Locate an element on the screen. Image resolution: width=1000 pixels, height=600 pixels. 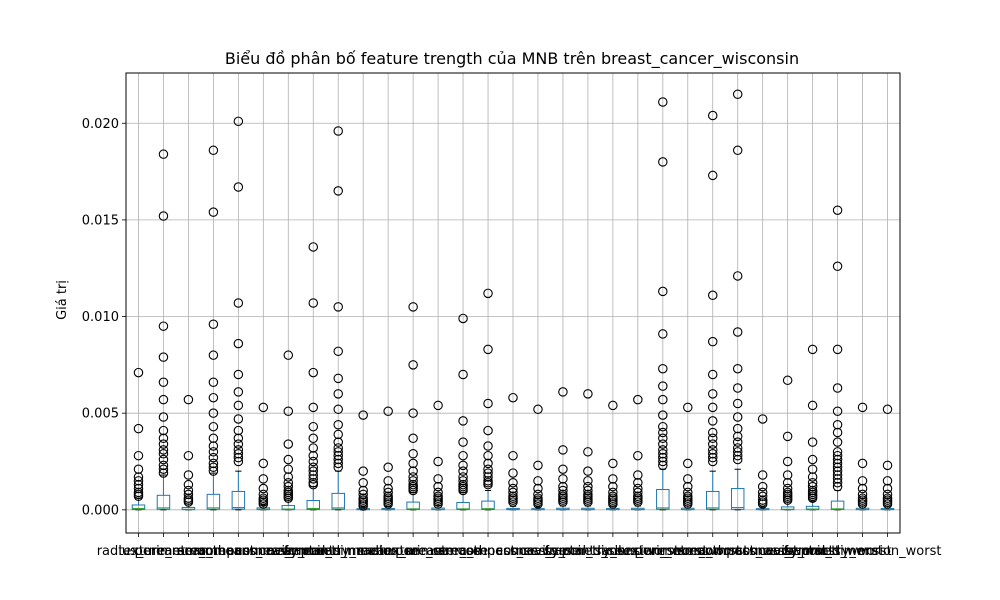
x-tick-label: texture_worst is located at coordinates (662, 551).